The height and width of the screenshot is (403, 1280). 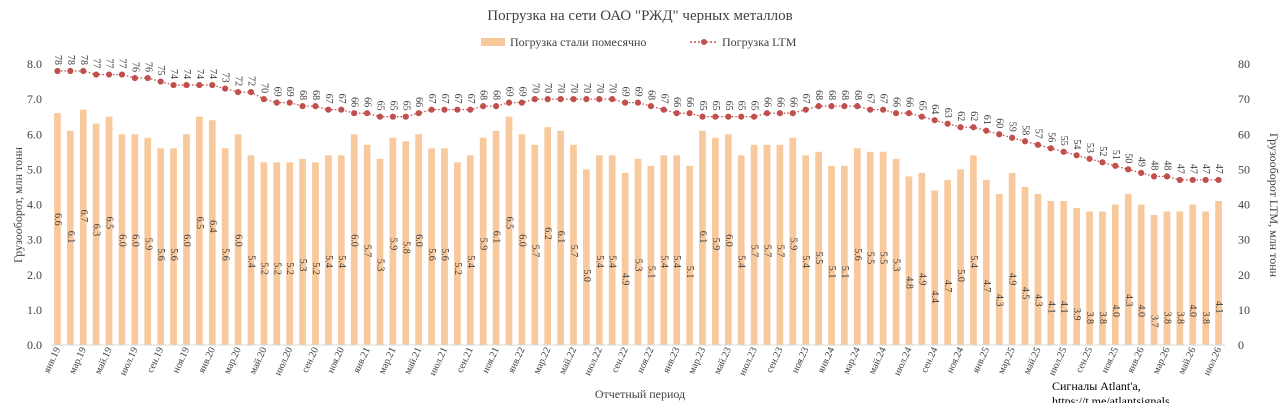 What do you see at coordinates (490, 360) in the screenshot?
I see `x-tick-label: ноя.21` at bounding box center [490, 360].